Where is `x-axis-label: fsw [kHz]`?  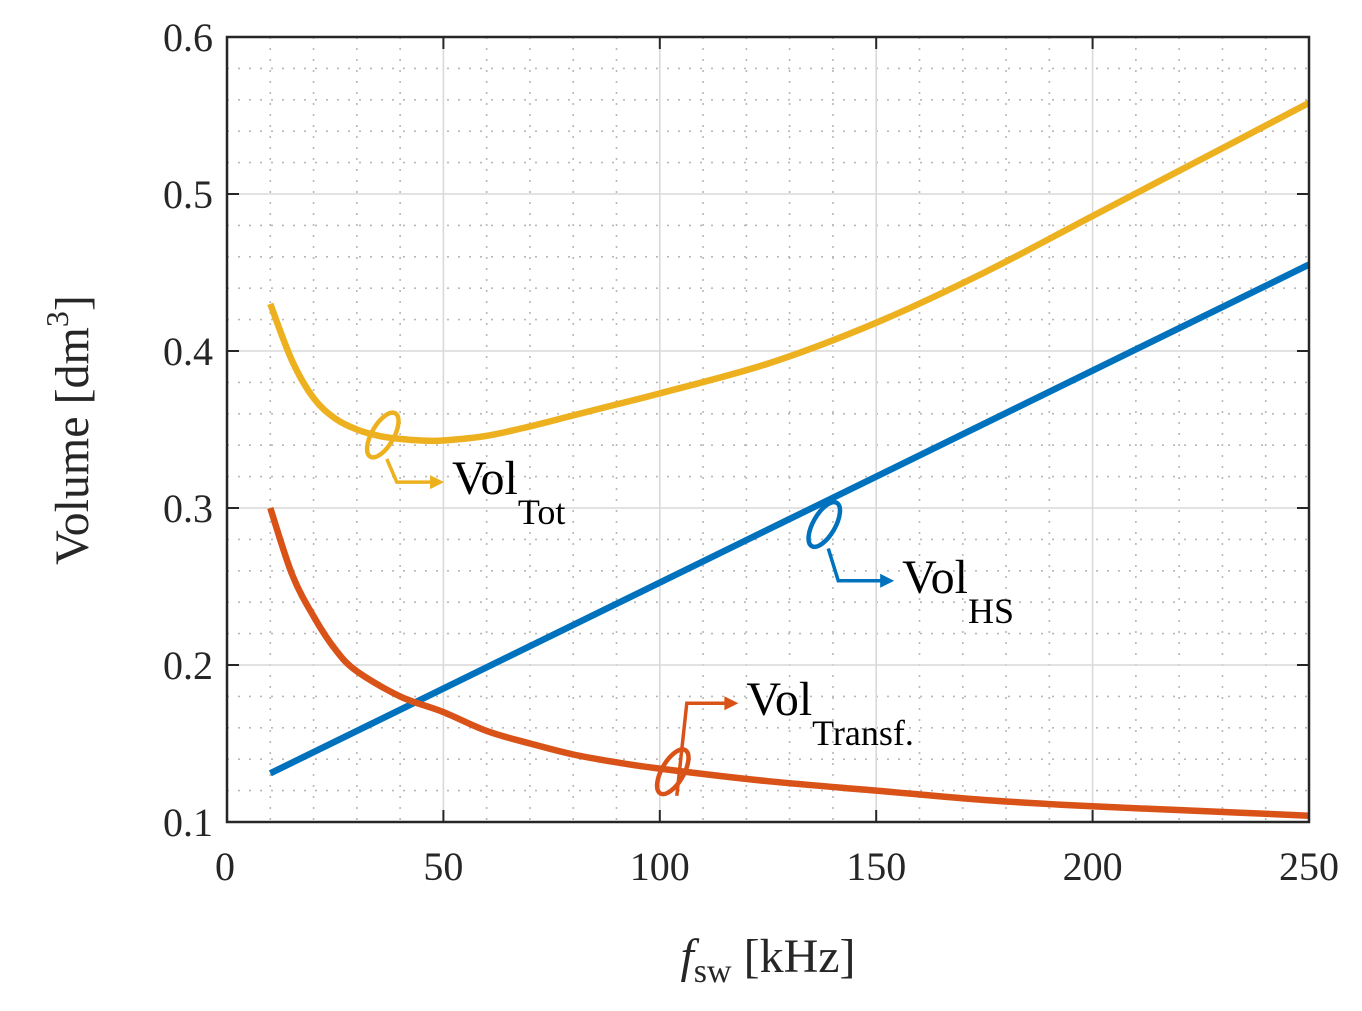
x-axis-label: fsw [kHz] is located at coordinates (767, 960).